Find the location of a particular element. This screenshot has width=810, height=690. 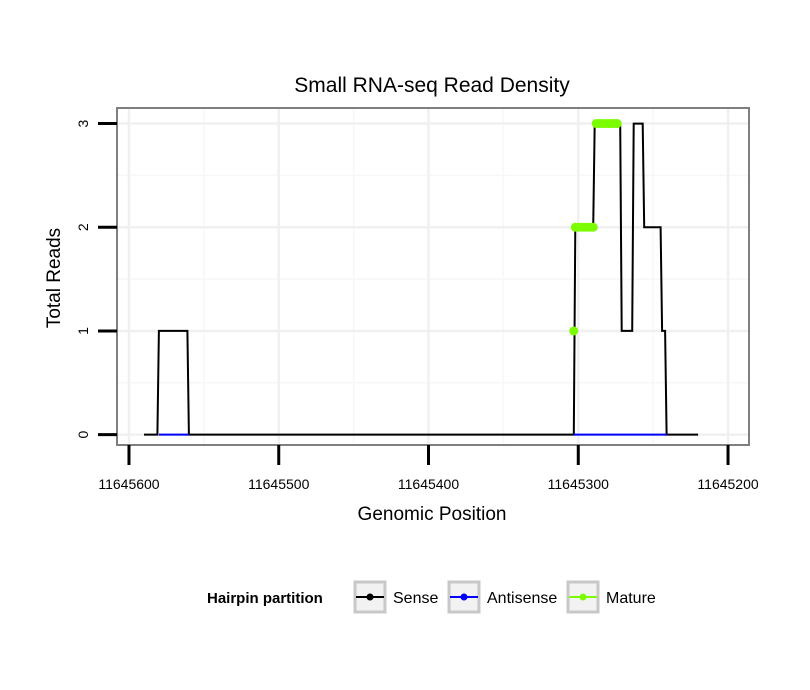

legend-label-antisense: Antisense is located at coordinates (522, 598).